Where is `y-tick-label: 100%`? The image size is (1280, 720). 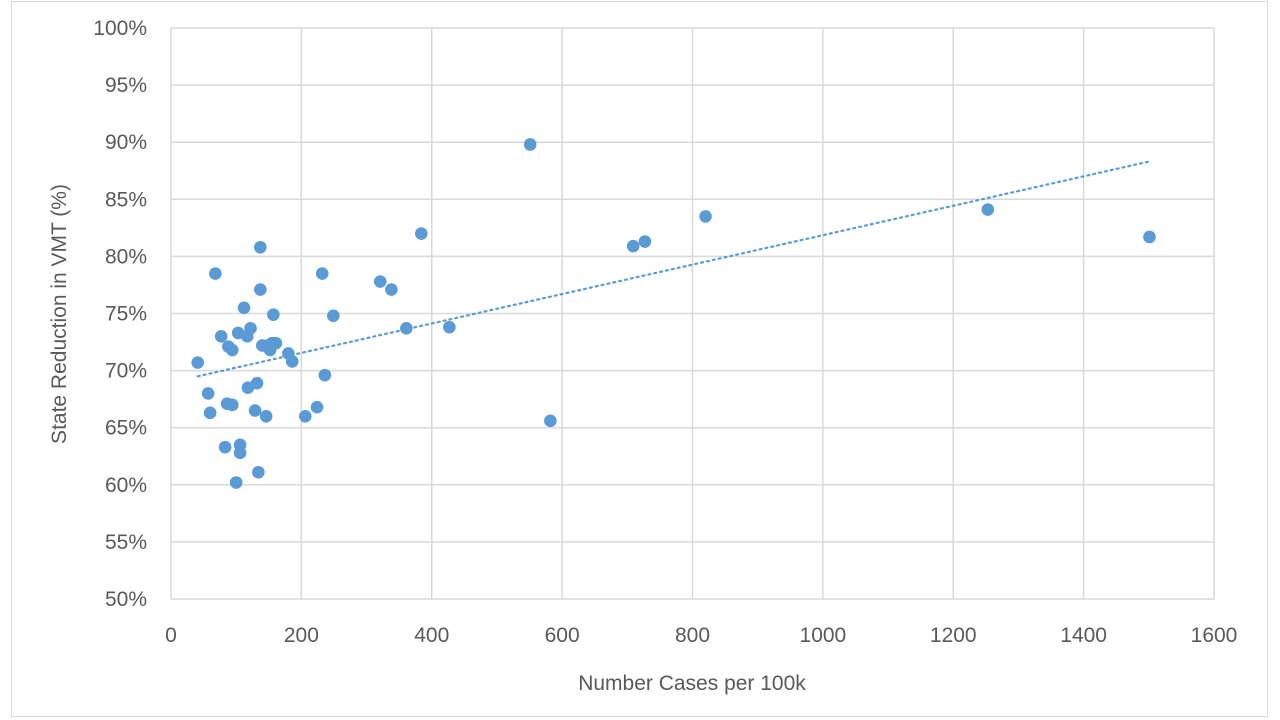 y-tick-label: 100% is located at coordinates (120, 28).